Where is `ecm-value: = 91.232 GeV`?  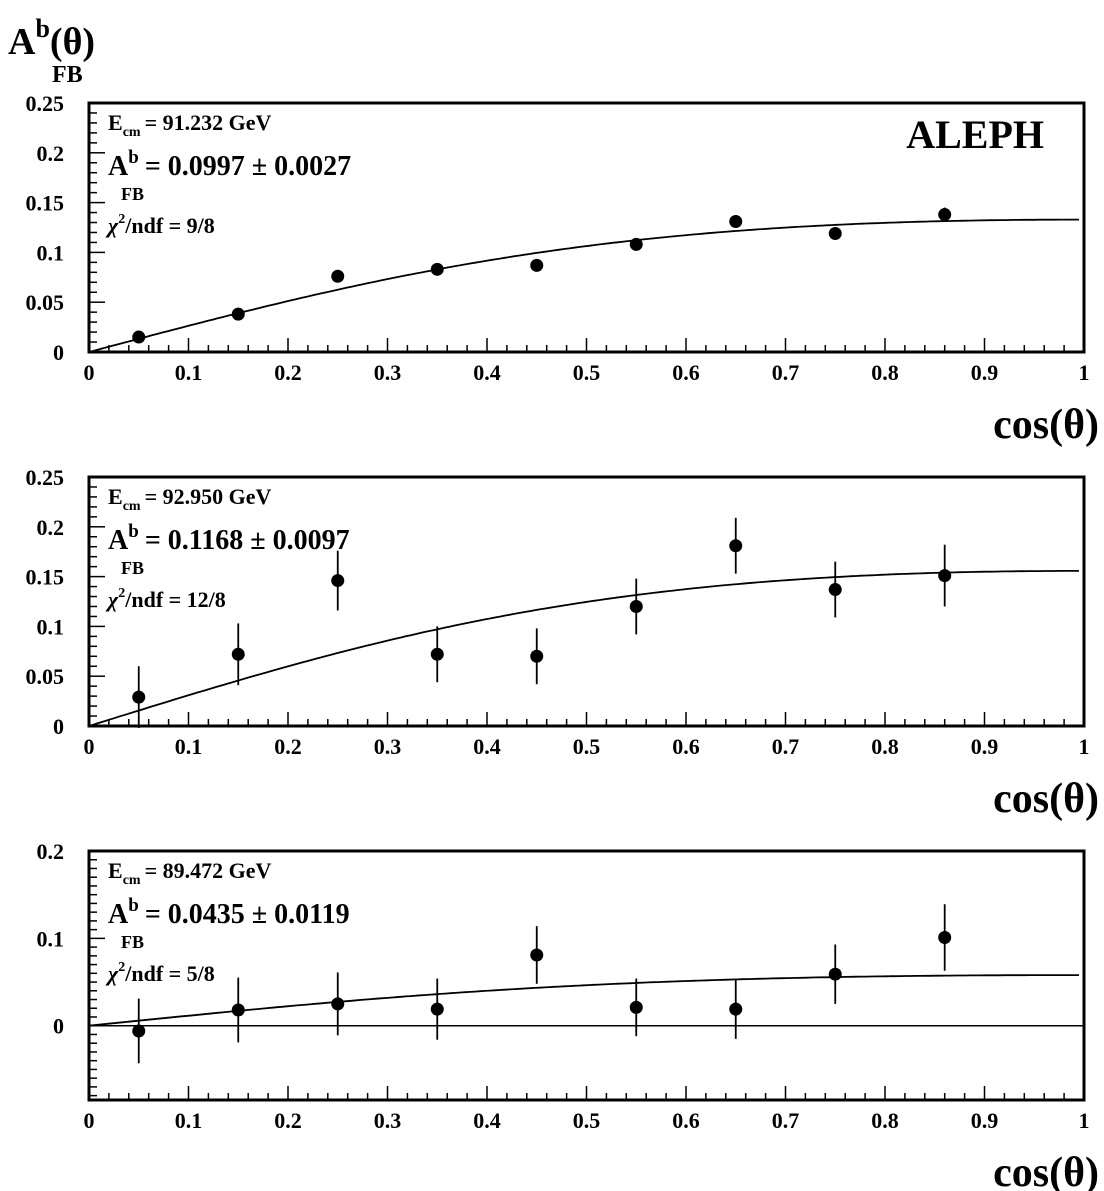 ecm-value: = 91.232 GeV is located at coordinates (208, 122).